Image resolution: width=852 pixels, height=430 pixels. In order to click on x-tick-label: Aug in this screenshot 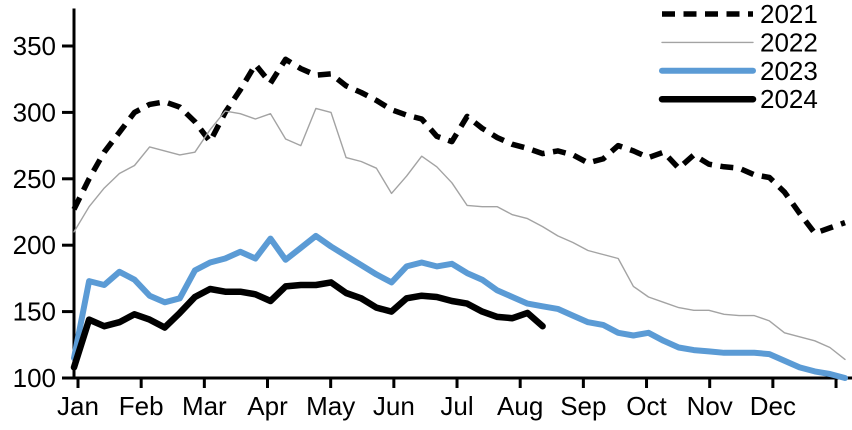, I will do `click(520, 406)`.